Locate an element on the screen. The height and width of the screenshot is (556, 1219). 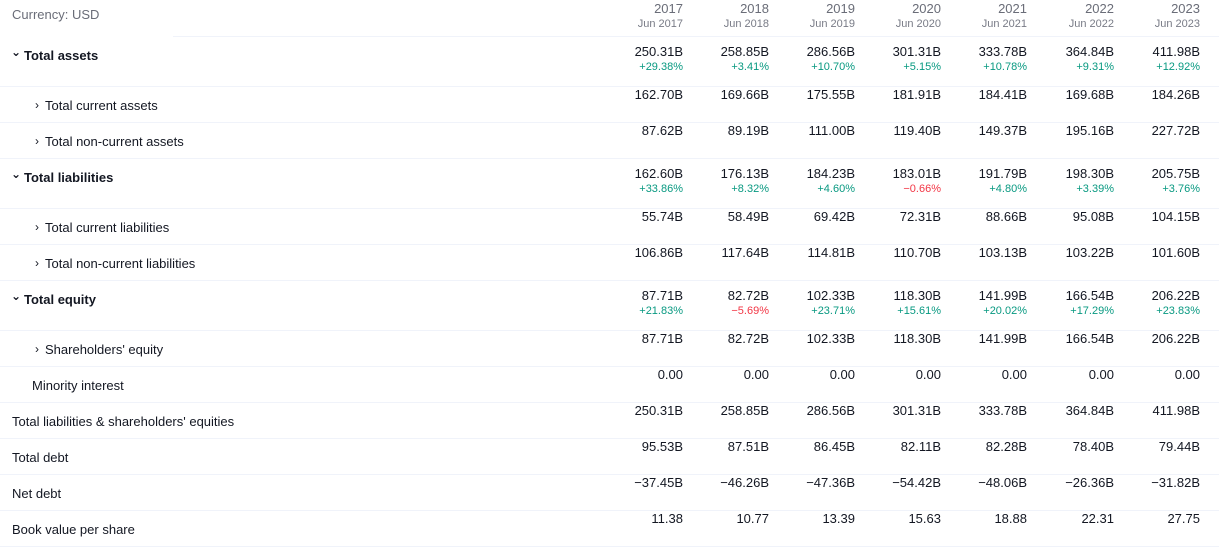
cell-value: 286.56B is located at coordinates (830, 410).